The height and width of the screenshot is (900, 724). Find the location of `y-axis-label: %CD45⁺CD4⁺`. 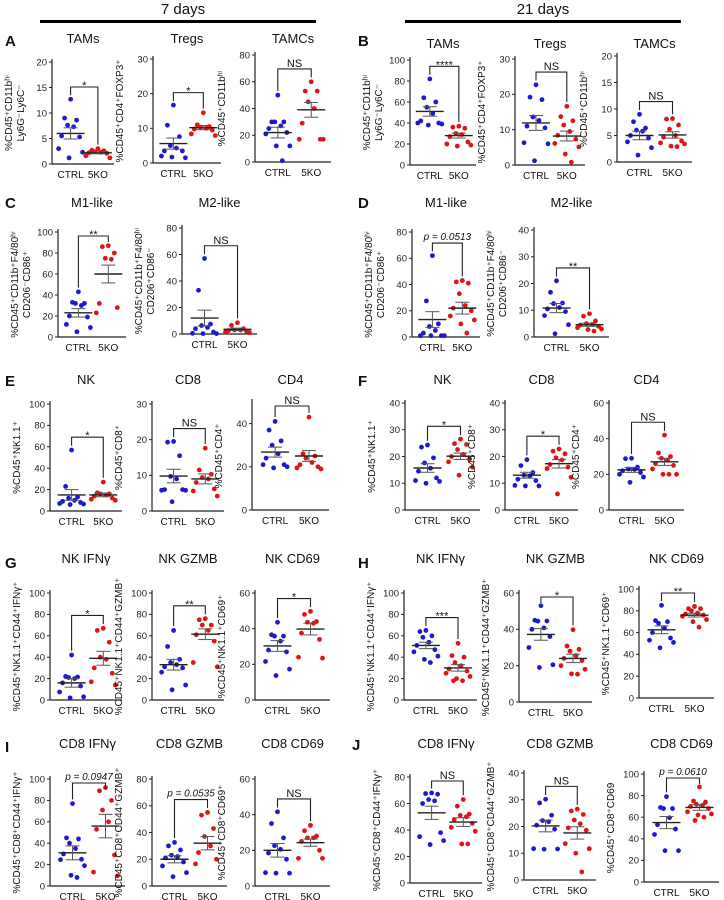

y-axis-label: %CD45⁺CD4⁺ is located at coordinates (576, 456).